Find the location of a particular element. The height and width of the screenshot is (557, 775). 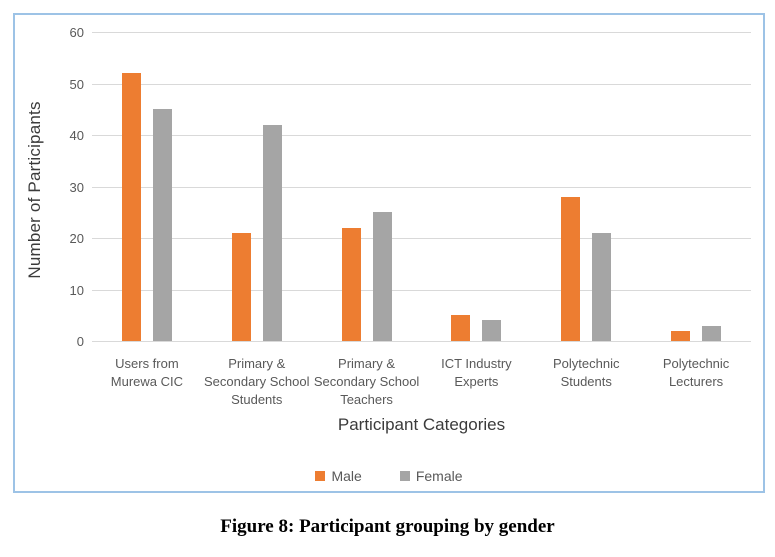

y-axis-tick-label: 60 is located at coordinates (76, 32).